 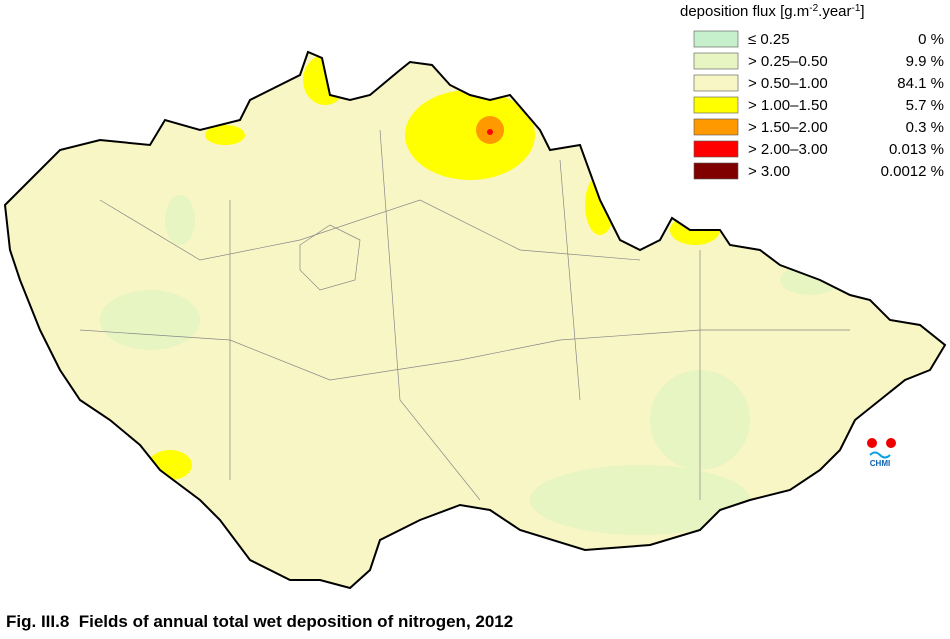 What do you see at coordinates (925, 105) in the screenshot?
I see `legend-percent: 5.7 %` at bounding box center [925, 105].